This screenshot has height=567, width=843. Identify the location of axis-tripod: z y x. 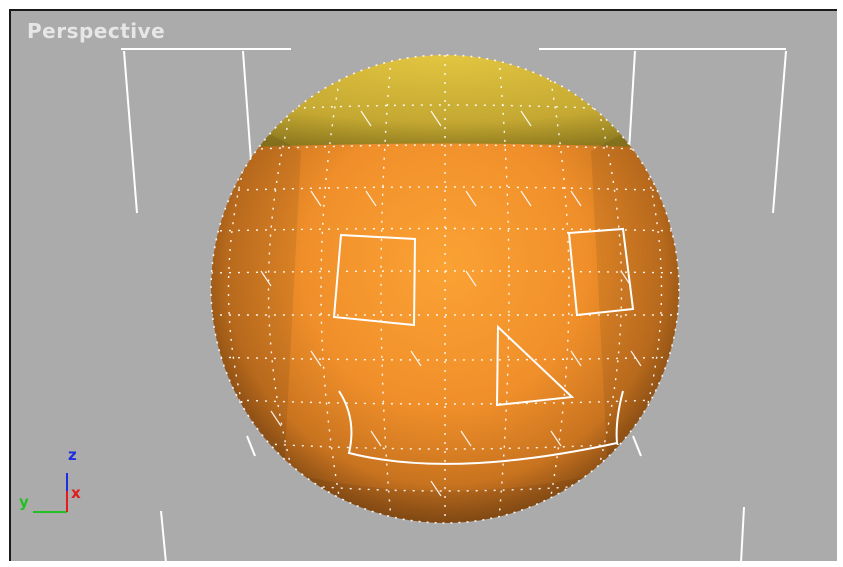
(50, 479).